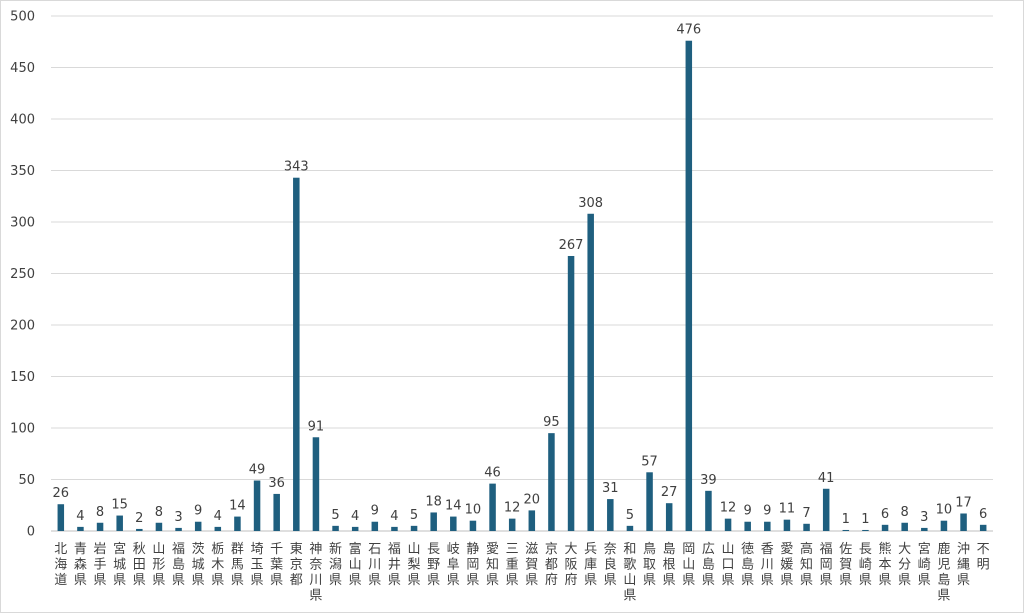 The height and width of the screenshot is (616, 1024). Describe the element at coordinates (22, 377) in the screenshot. I see `y-tick-label: 150` at that location.